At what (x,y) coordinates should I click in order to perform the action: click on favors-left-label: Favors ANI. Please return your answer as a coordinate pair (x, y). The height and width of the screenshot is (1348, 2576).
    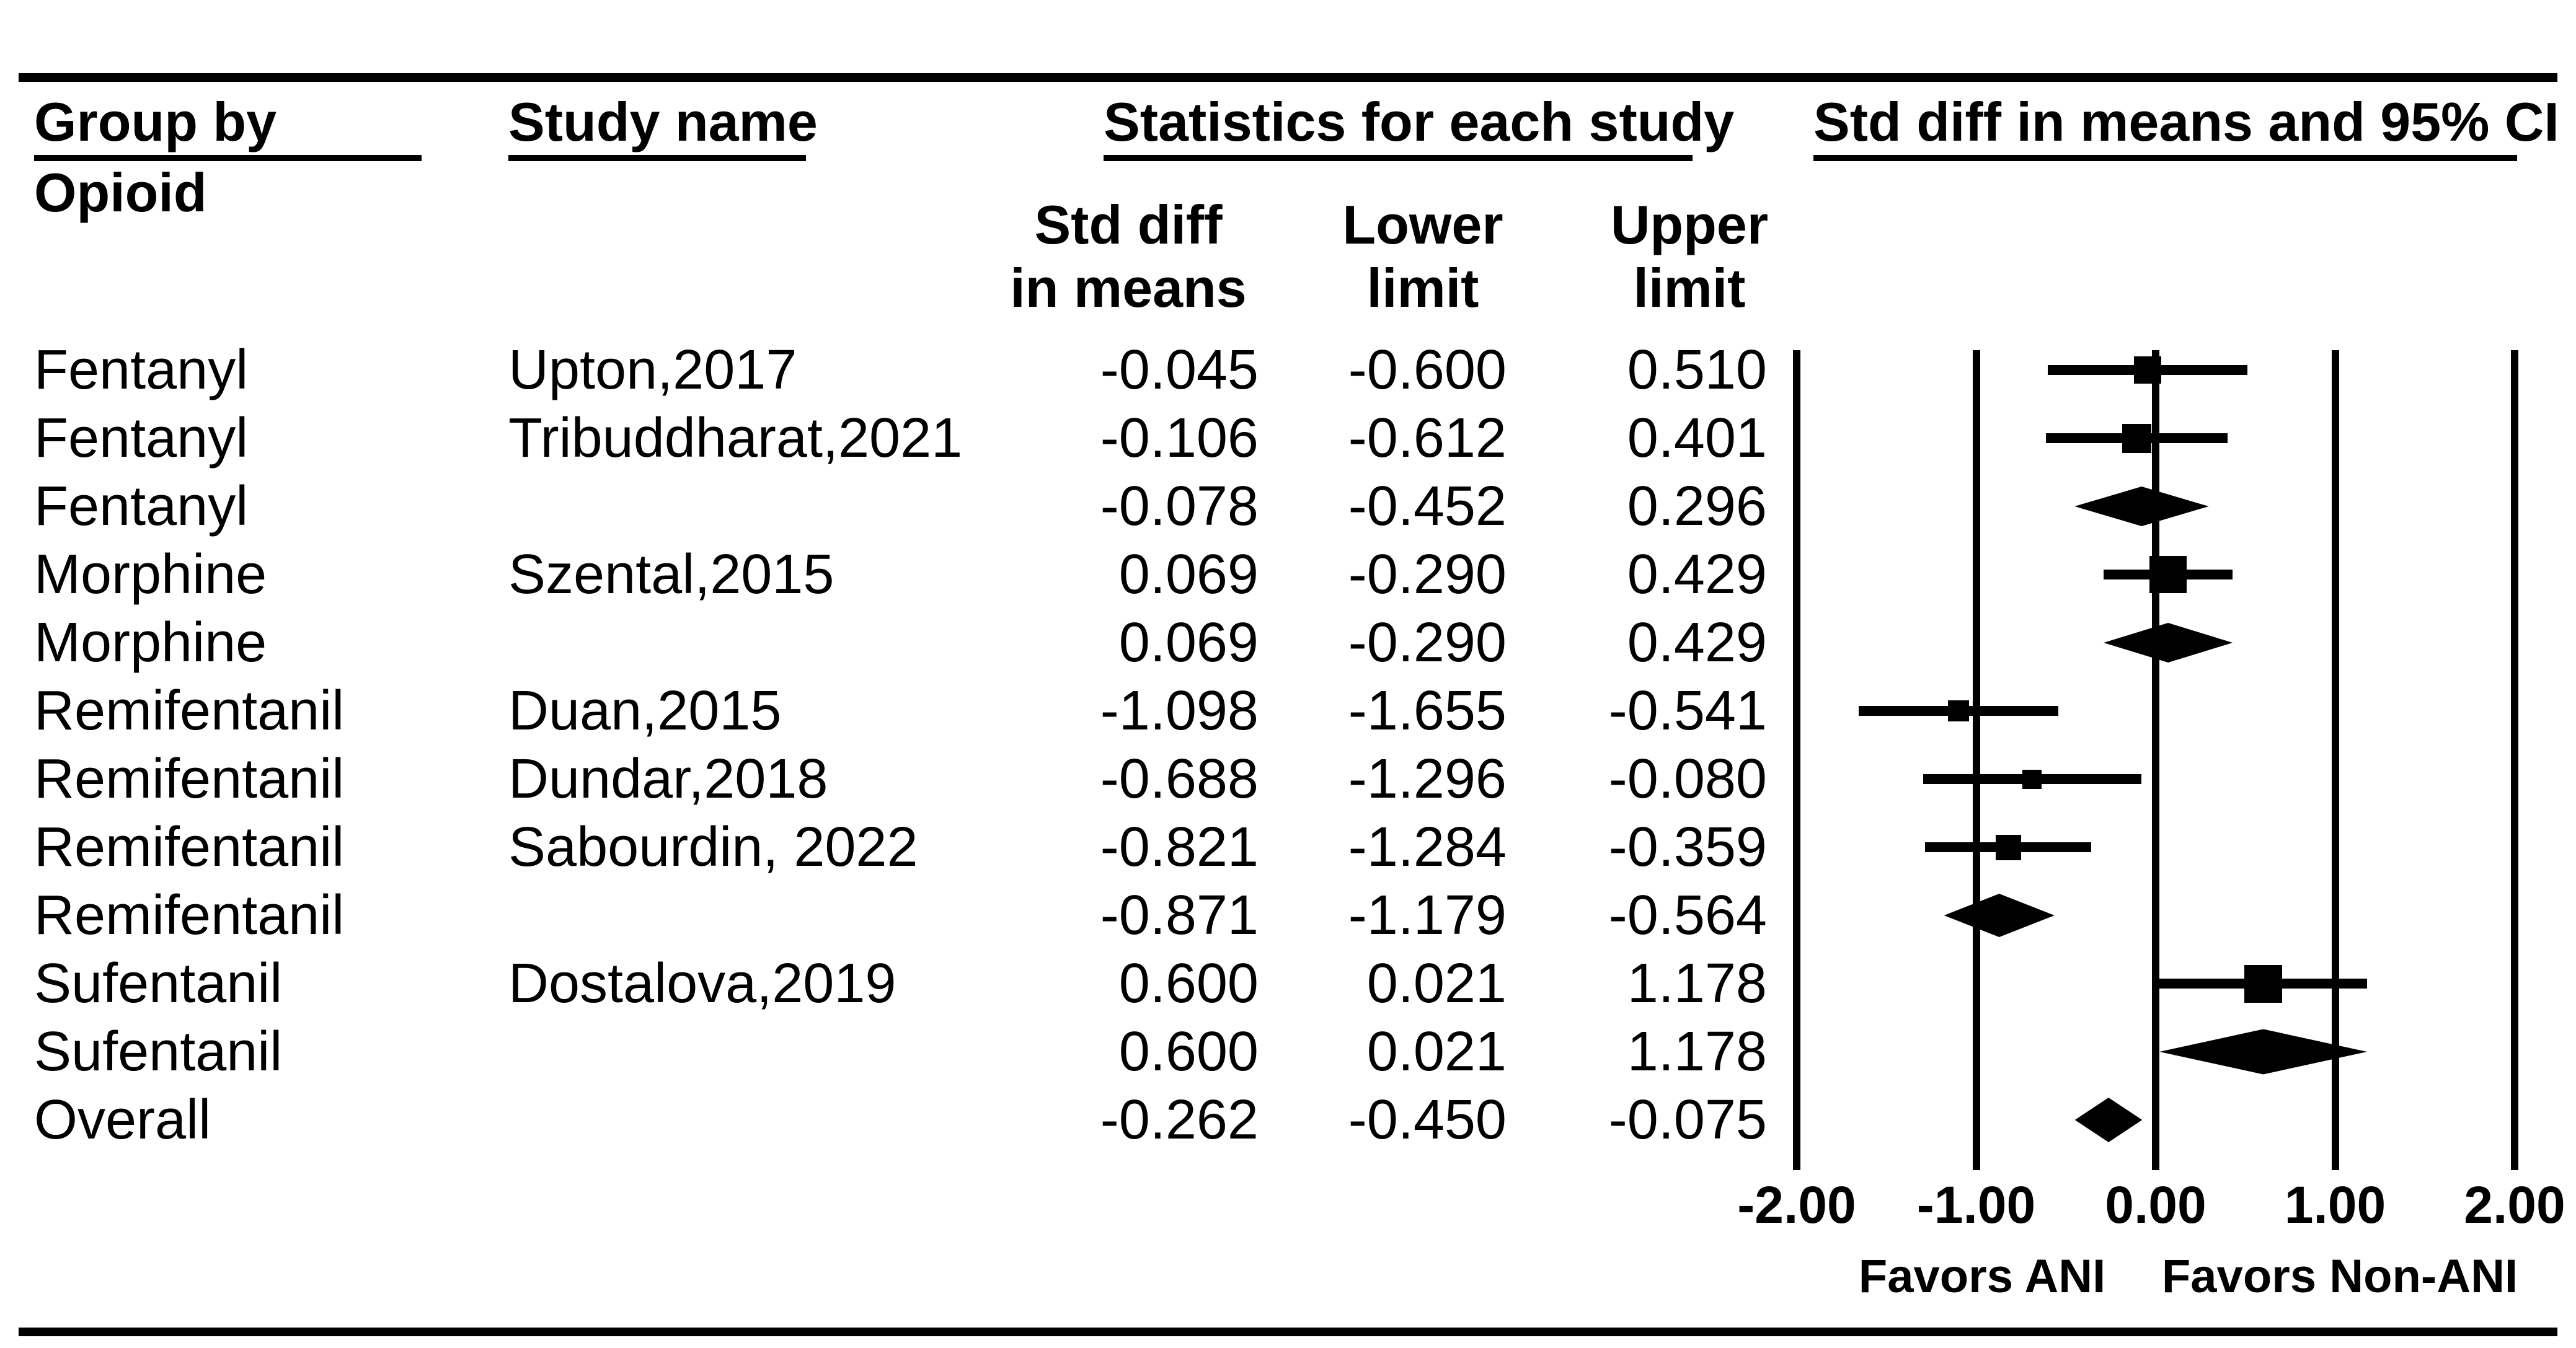
    Looking at the image, I should click on (1982, 1276).